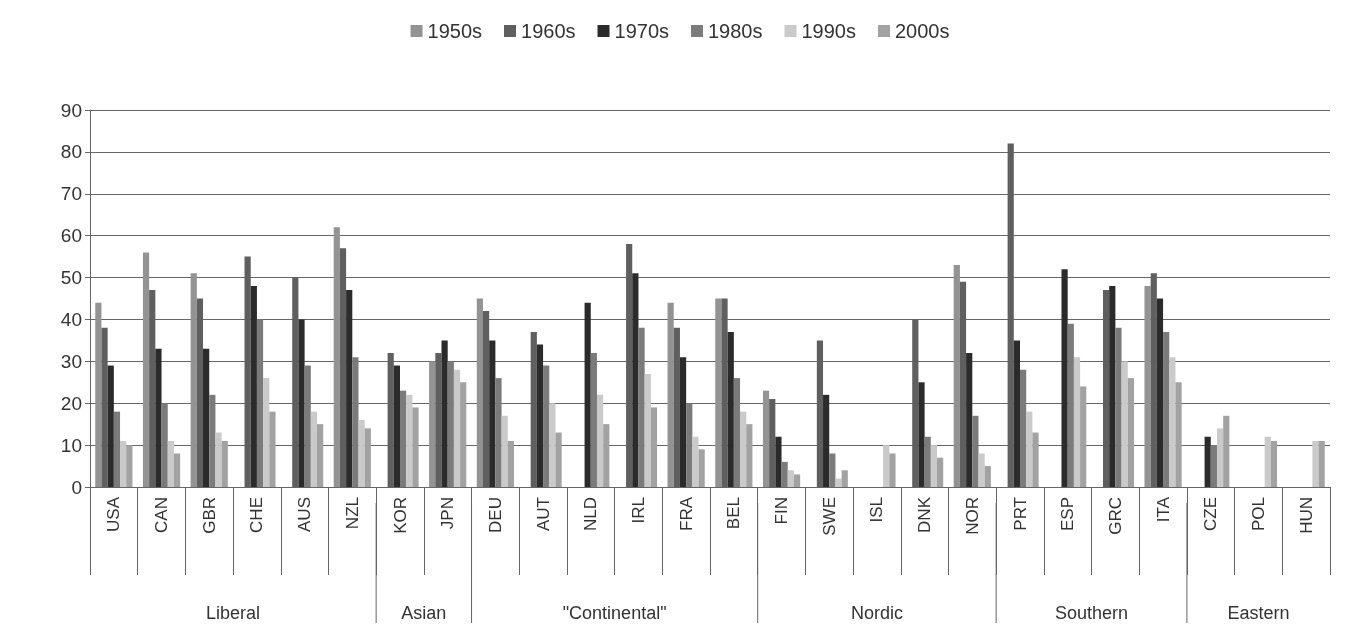 Image resolution: width=1360 pixels, height=631 pixels. Describe the element at coordinates (734, 513) in the screenshot. I see `x-tick-label: BEL` at that location.